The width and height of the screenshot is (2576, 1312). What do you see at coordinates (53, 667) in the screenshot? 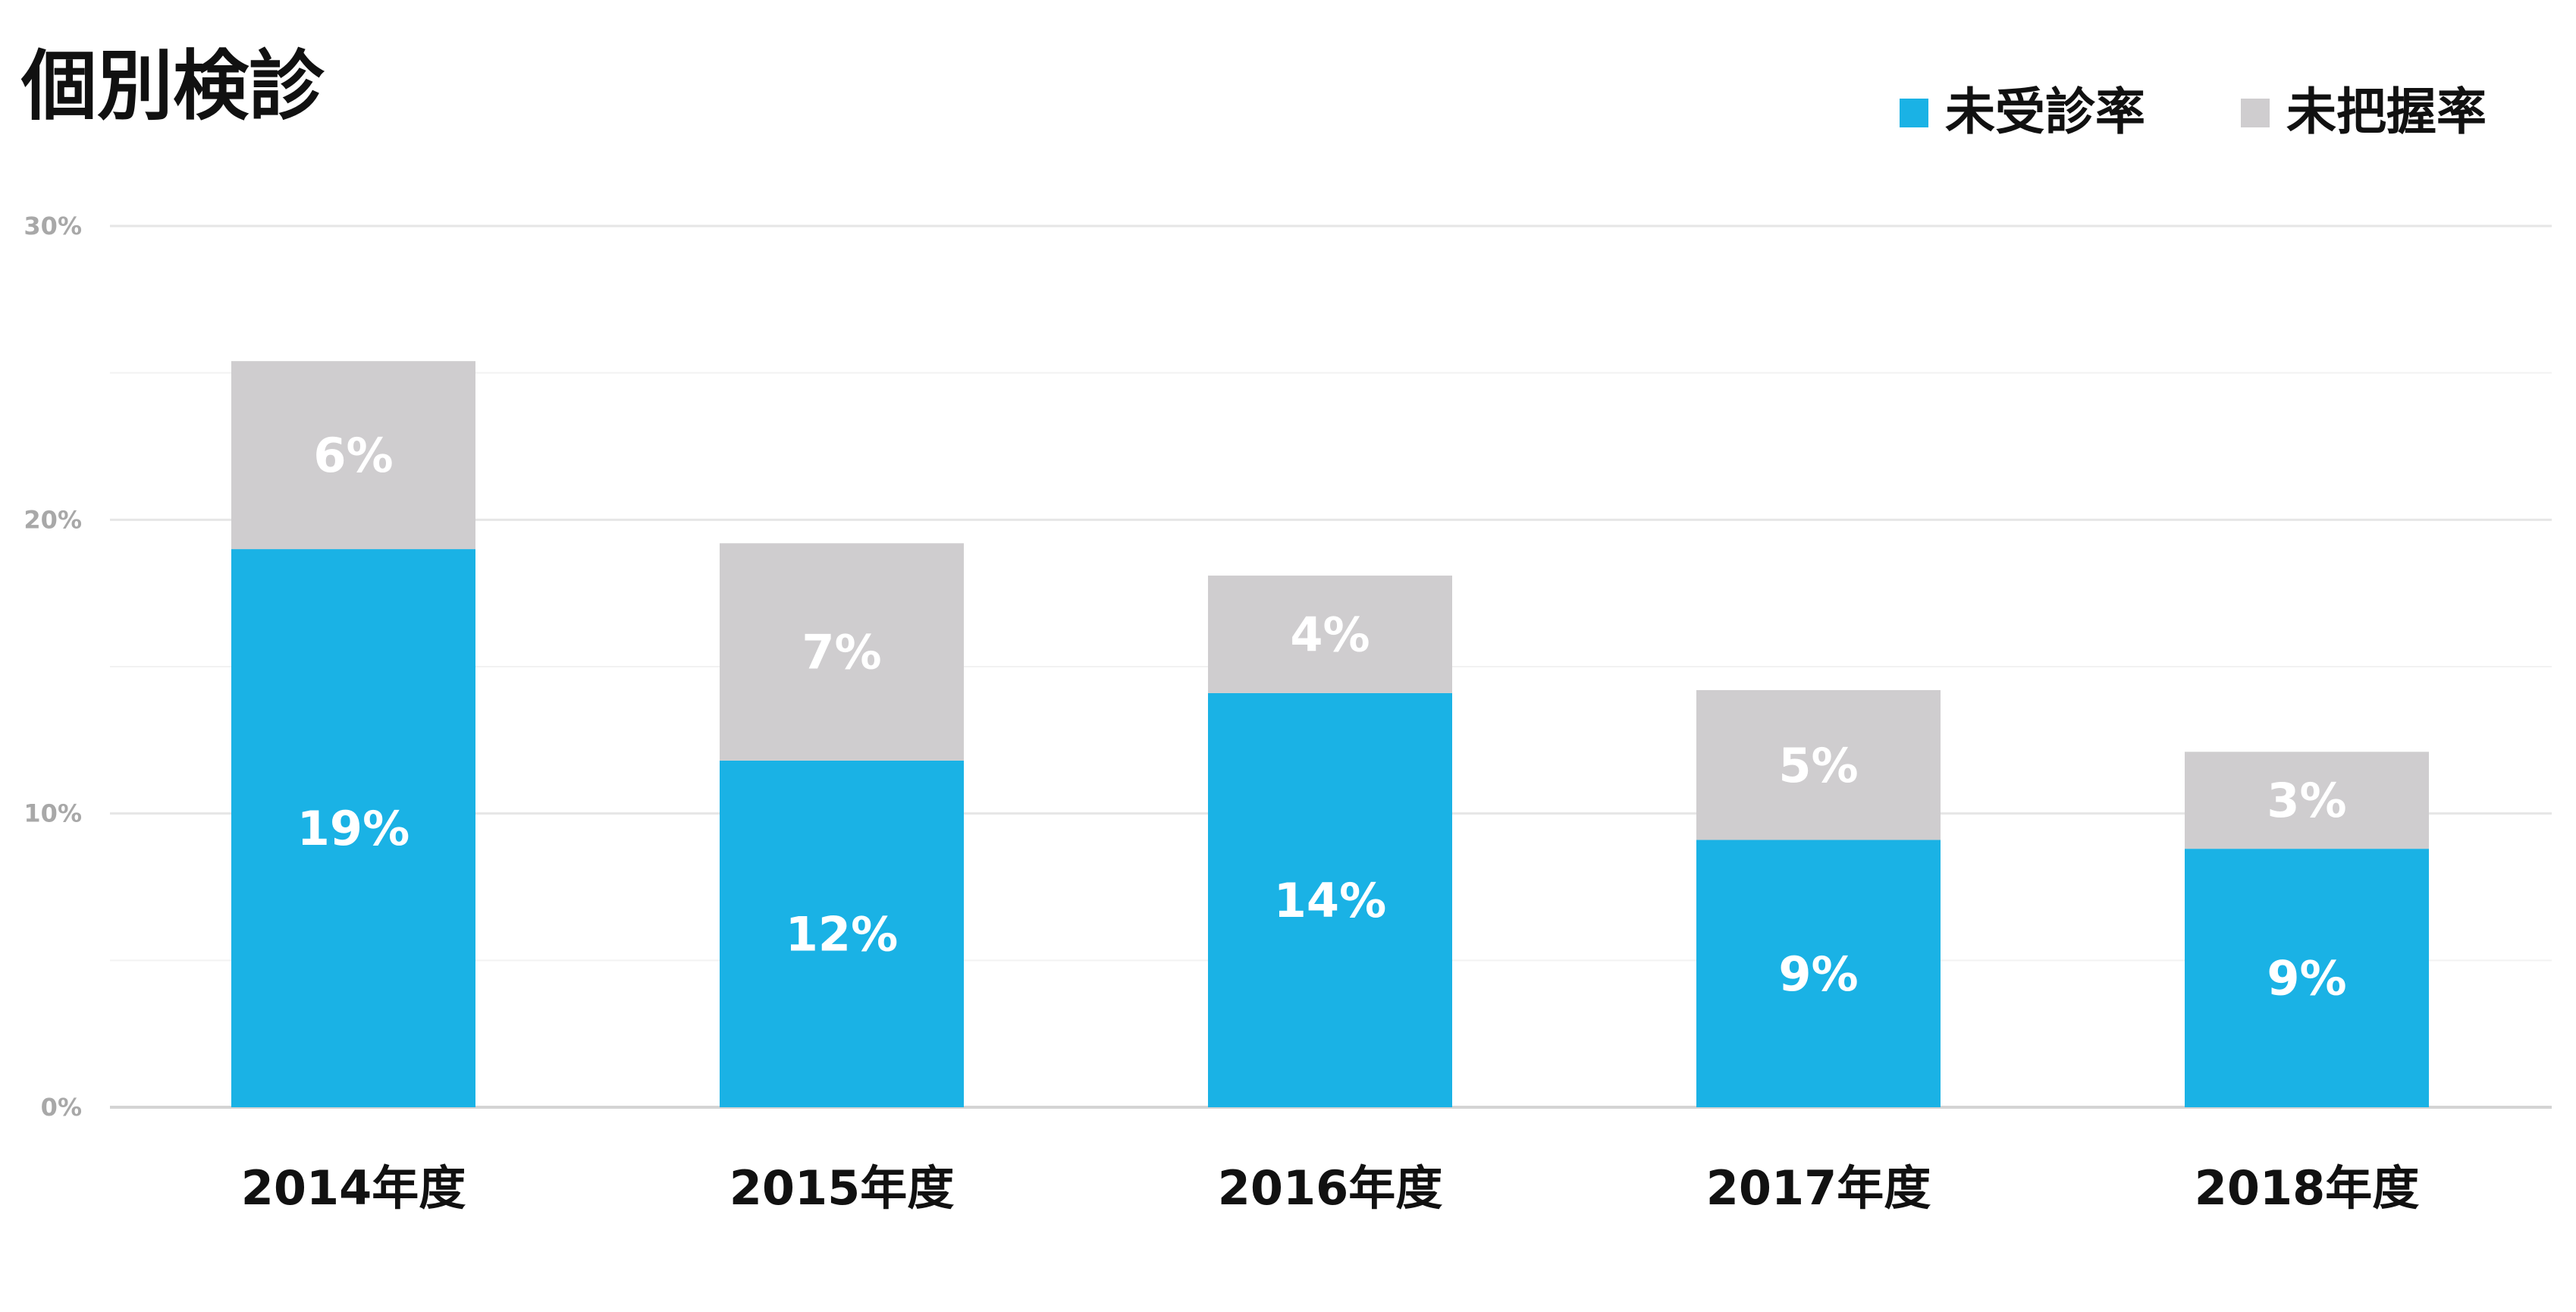
I see `y-axis: 0% 10% 20% 30%` at bounding box center [53, 667].